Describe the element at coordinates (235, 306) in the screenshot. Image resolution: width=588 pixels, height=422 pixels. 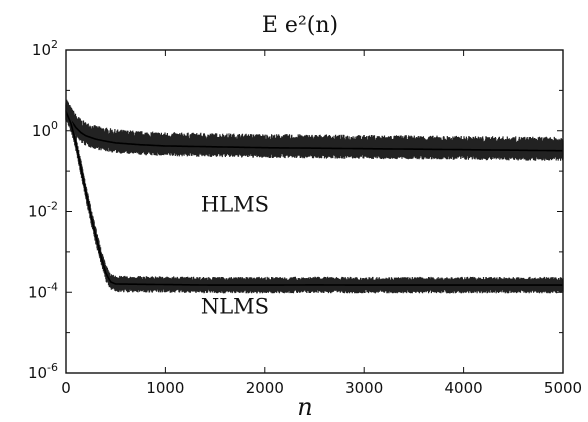
I see `series-label-nlms: NLMS` at that location.